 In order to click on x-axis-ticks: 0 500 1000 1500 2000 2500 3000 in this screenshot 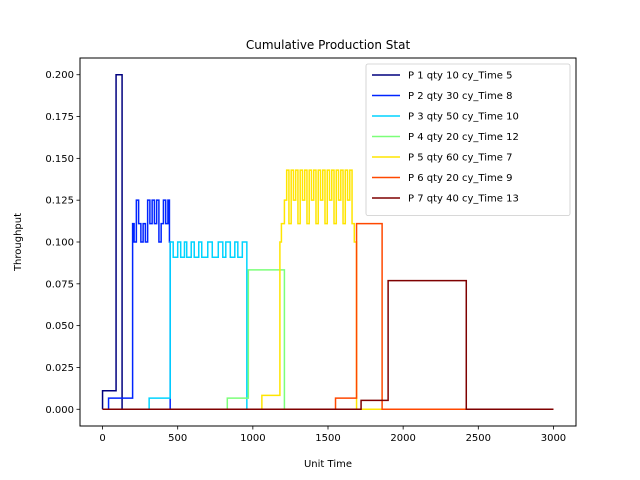, I will do `click(332, 435)`.